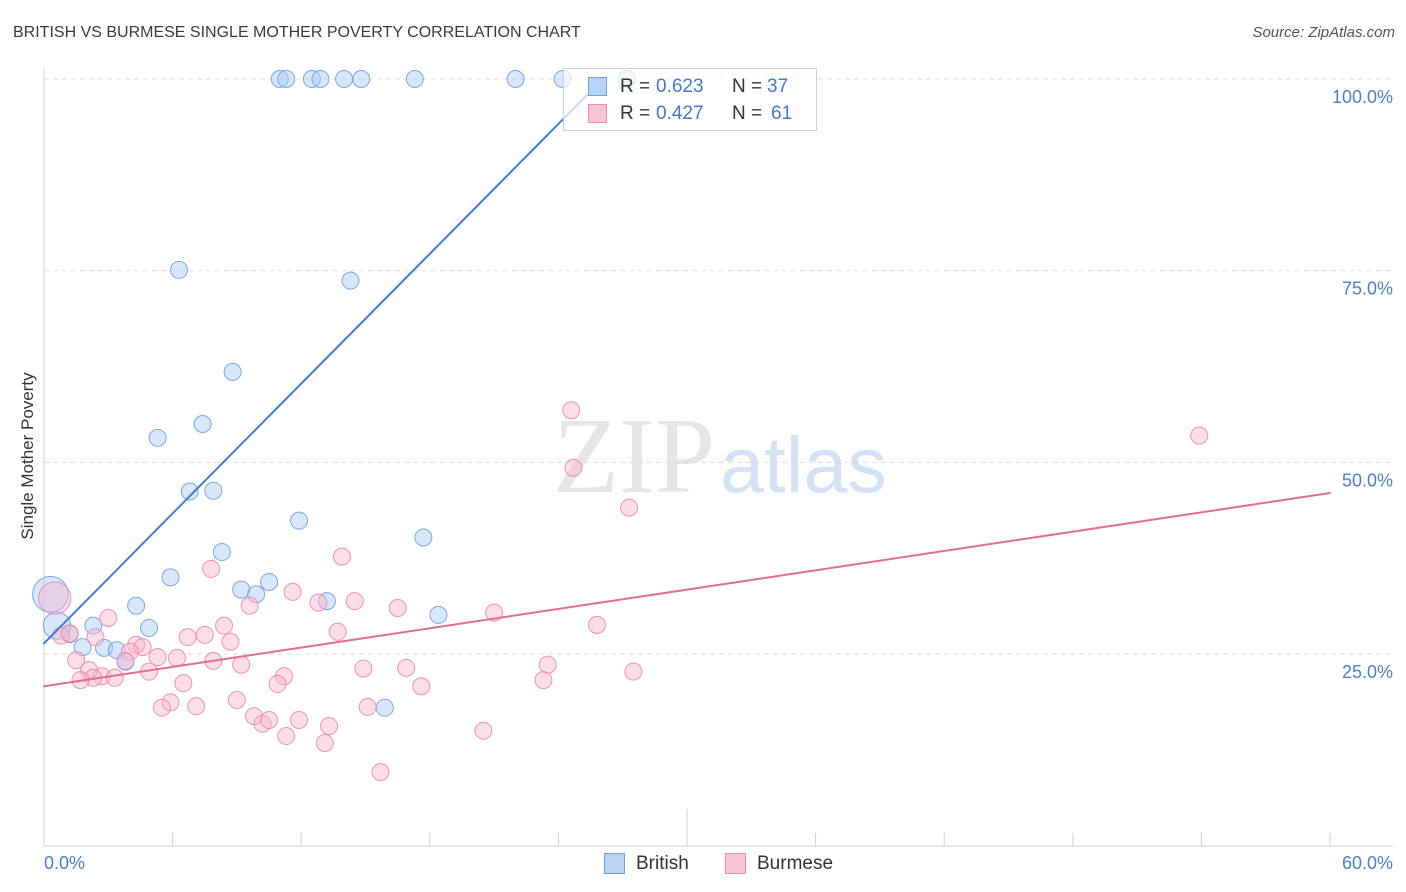 This screenshot has width=1406, height=892. What do you see at coordinates (1323, 32) in the screenshot?
I see `source-credit: Source: ZipAtlas.com` at bounding box center [1323, 32].